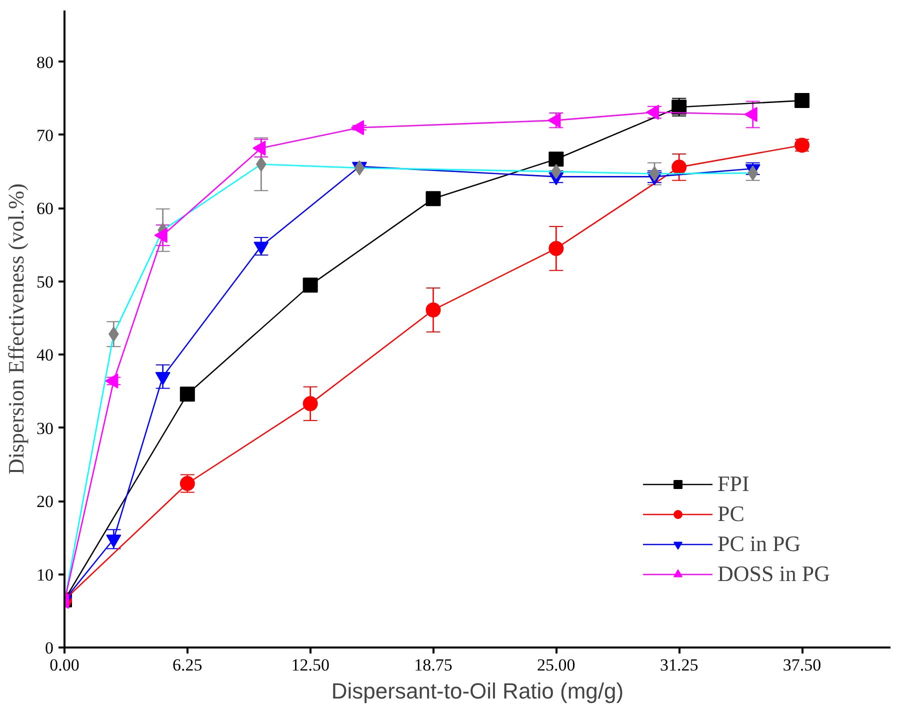 This screenshot has width=900, height=706. I want to click on y-tick-label: 60, so click(45, 208).